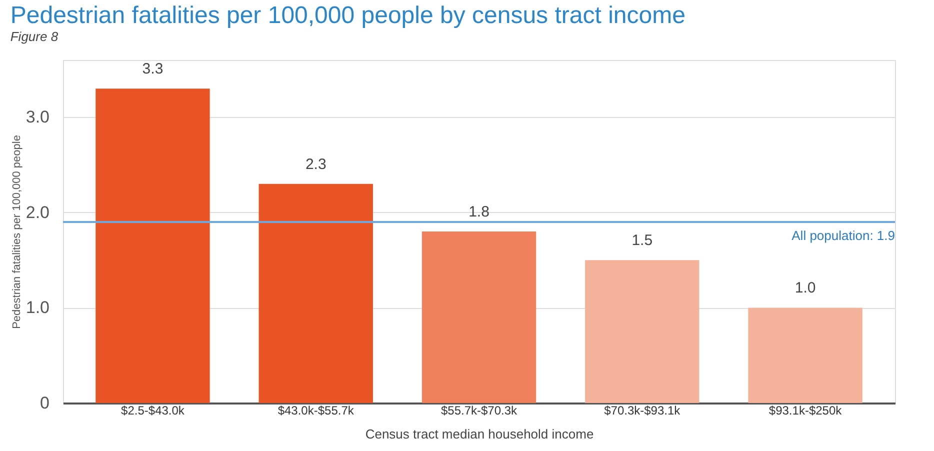  I want to click on data-label: 3.3, so click(153, 69).